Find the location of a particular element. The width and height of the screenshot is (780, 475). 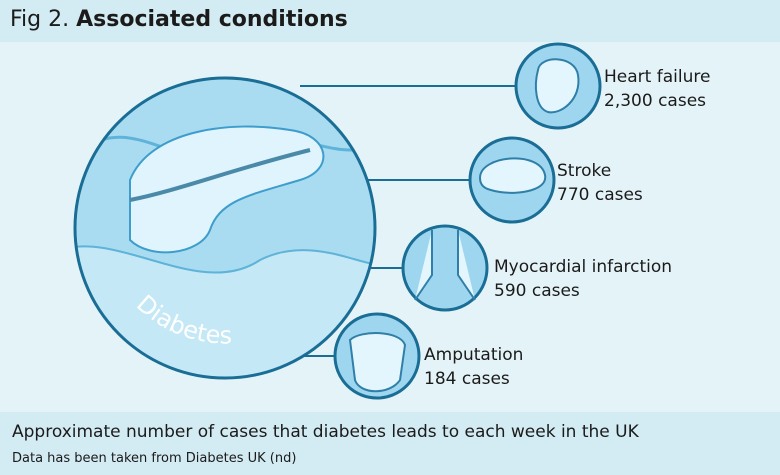

condition-name: Amputation is located at coordinates (473, 355).